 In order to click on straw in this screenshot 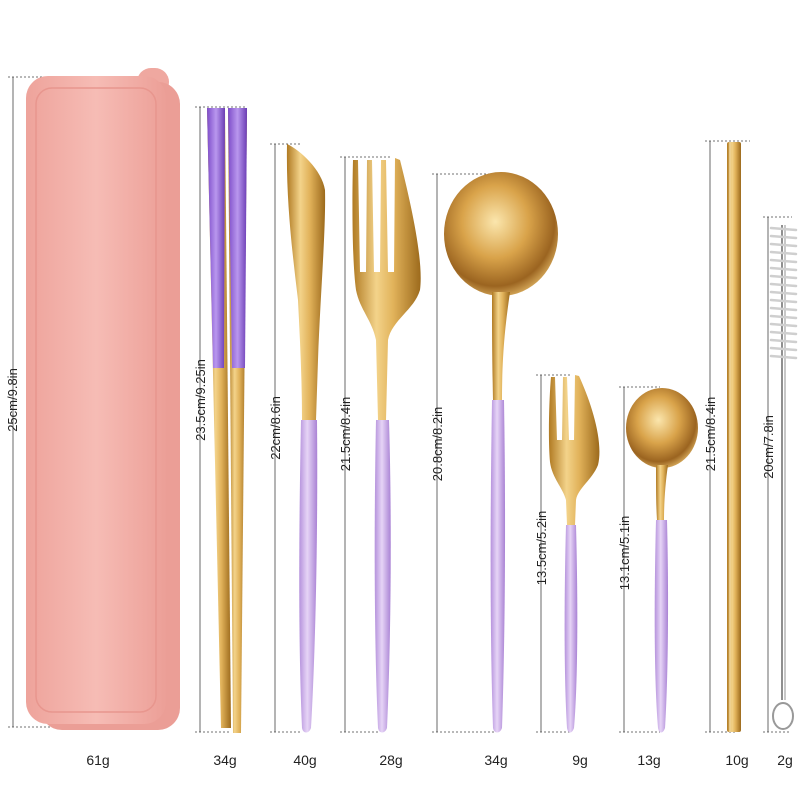, I will do `click(734, 437)`.